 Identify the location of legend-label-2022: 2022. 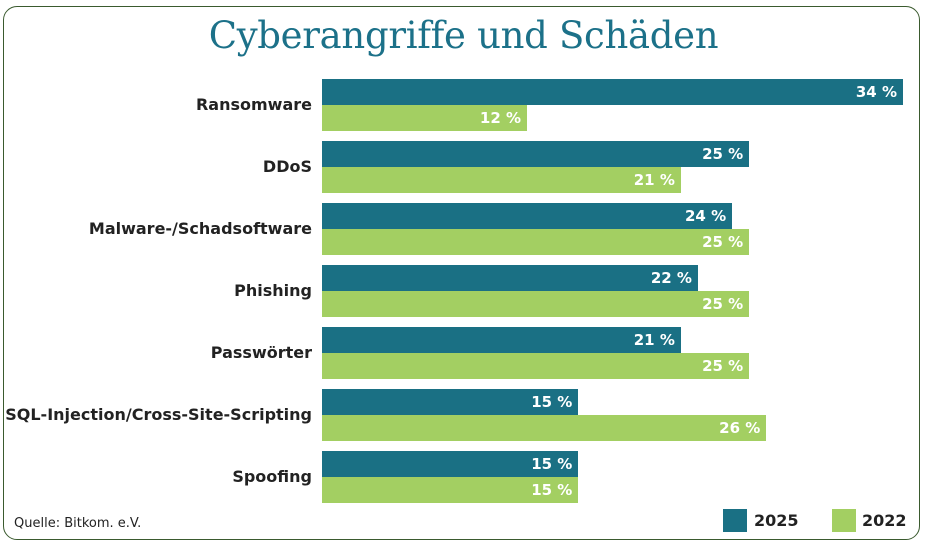
(884, 520).